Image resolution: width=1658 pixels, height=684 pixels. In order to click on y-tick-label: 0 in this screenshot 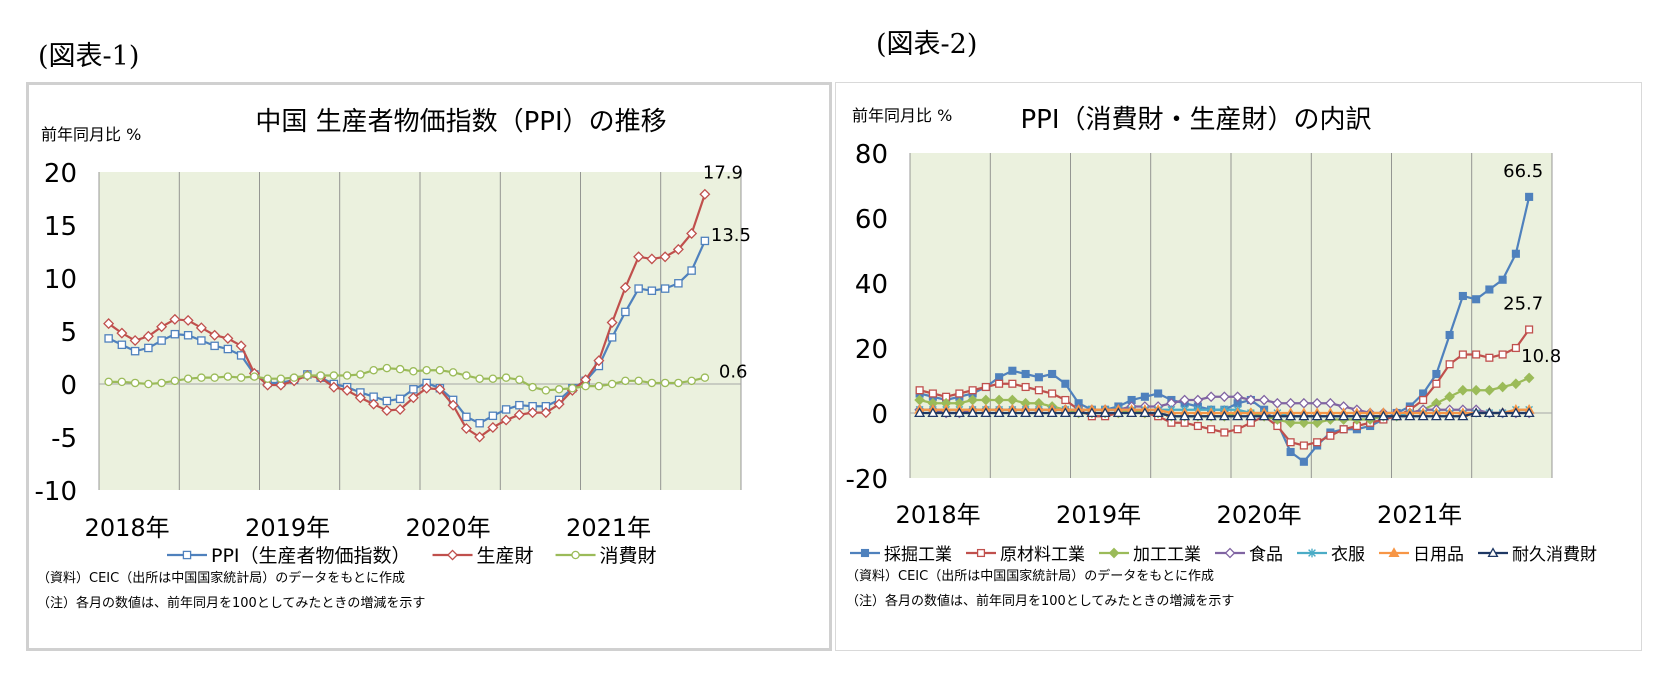, I will do `click(879, 415)`.